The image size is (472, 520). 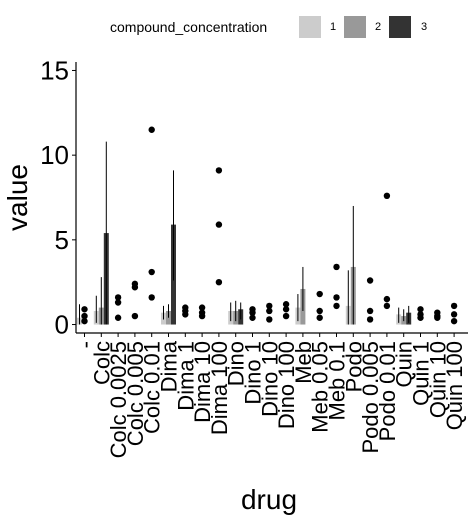 What do you see at coordinates (85, 344) in the screenshot?
I see `x-tick-label: -` at bounding box center [85, 344].